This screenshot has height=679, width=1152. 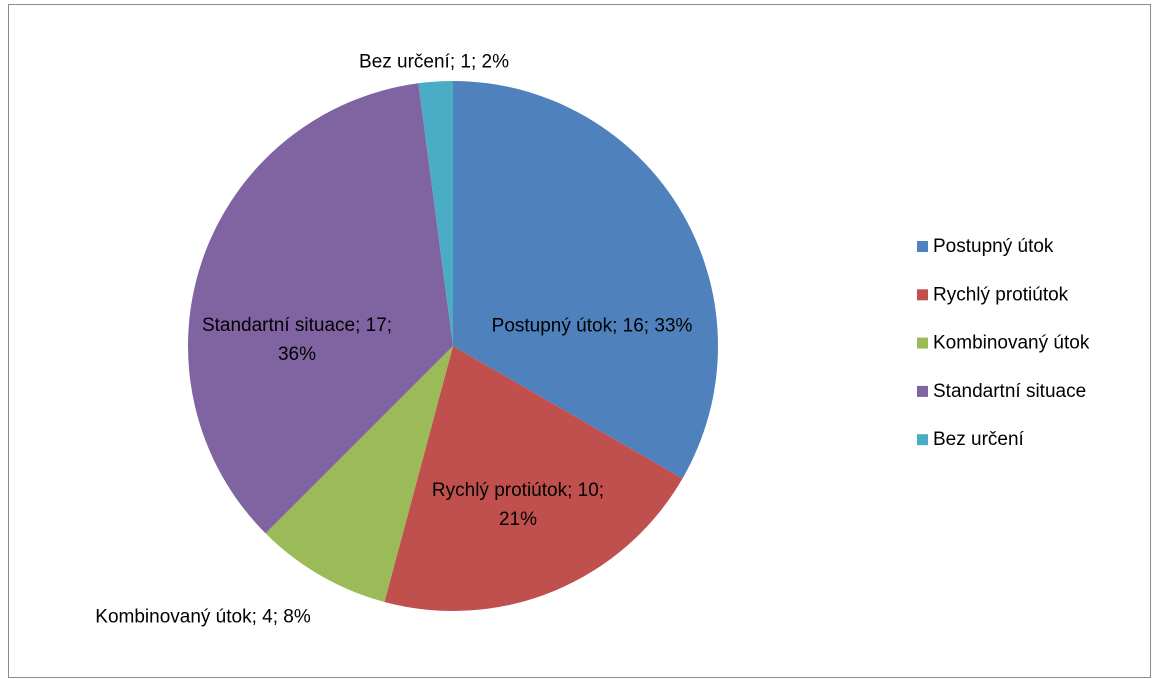 I want to click on legend-label: Standartní situace, so click(x=1009, y=391).